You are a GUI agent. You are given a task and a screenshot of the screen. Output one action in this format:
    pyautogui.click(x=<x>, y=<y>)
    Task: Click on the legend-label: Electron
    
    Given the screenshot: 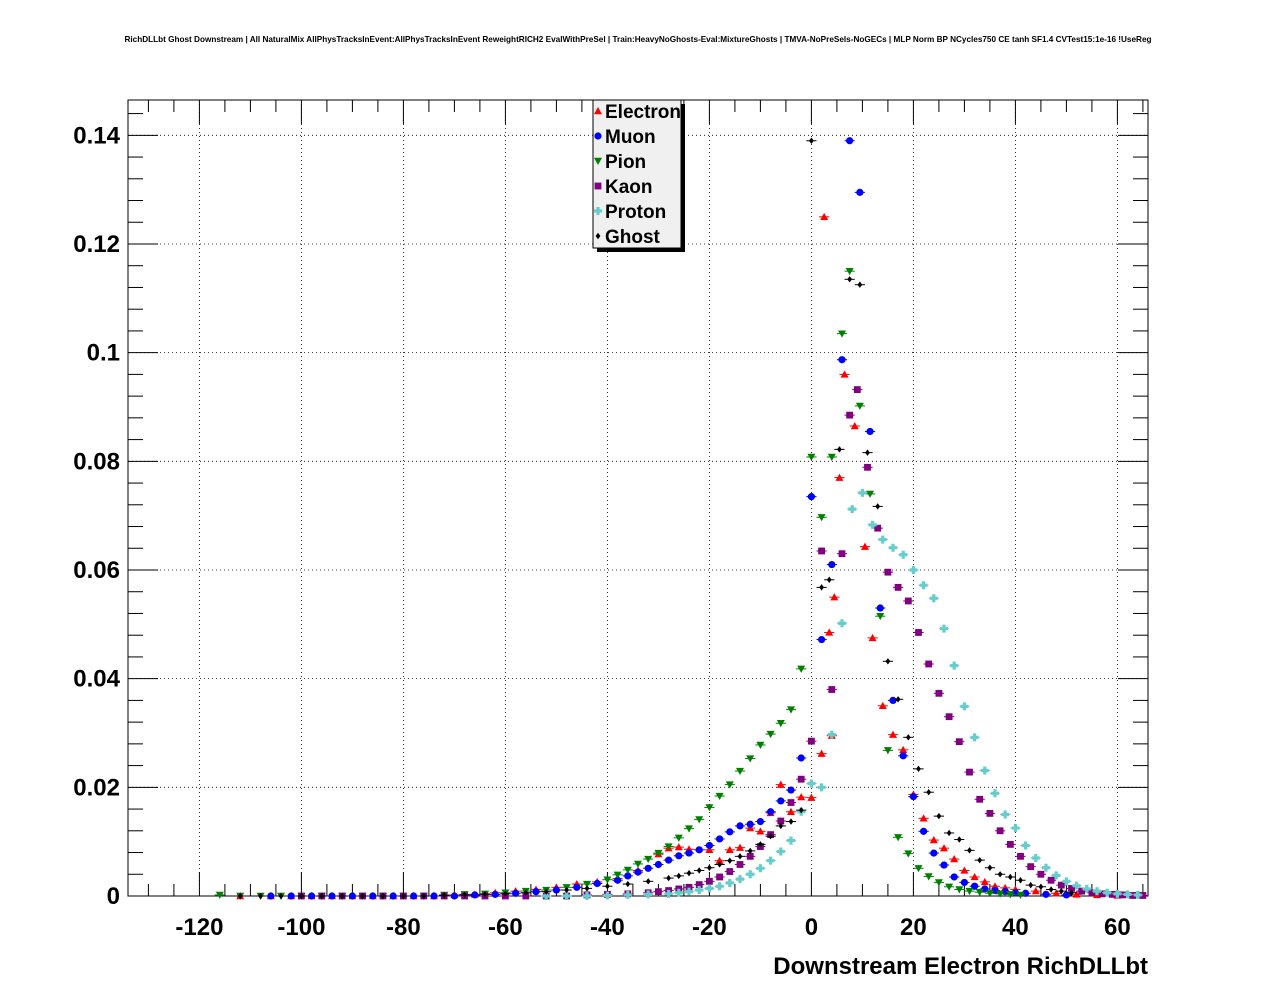 What is the action you would take?
    pyautogui.click(x=643, y=112)
    